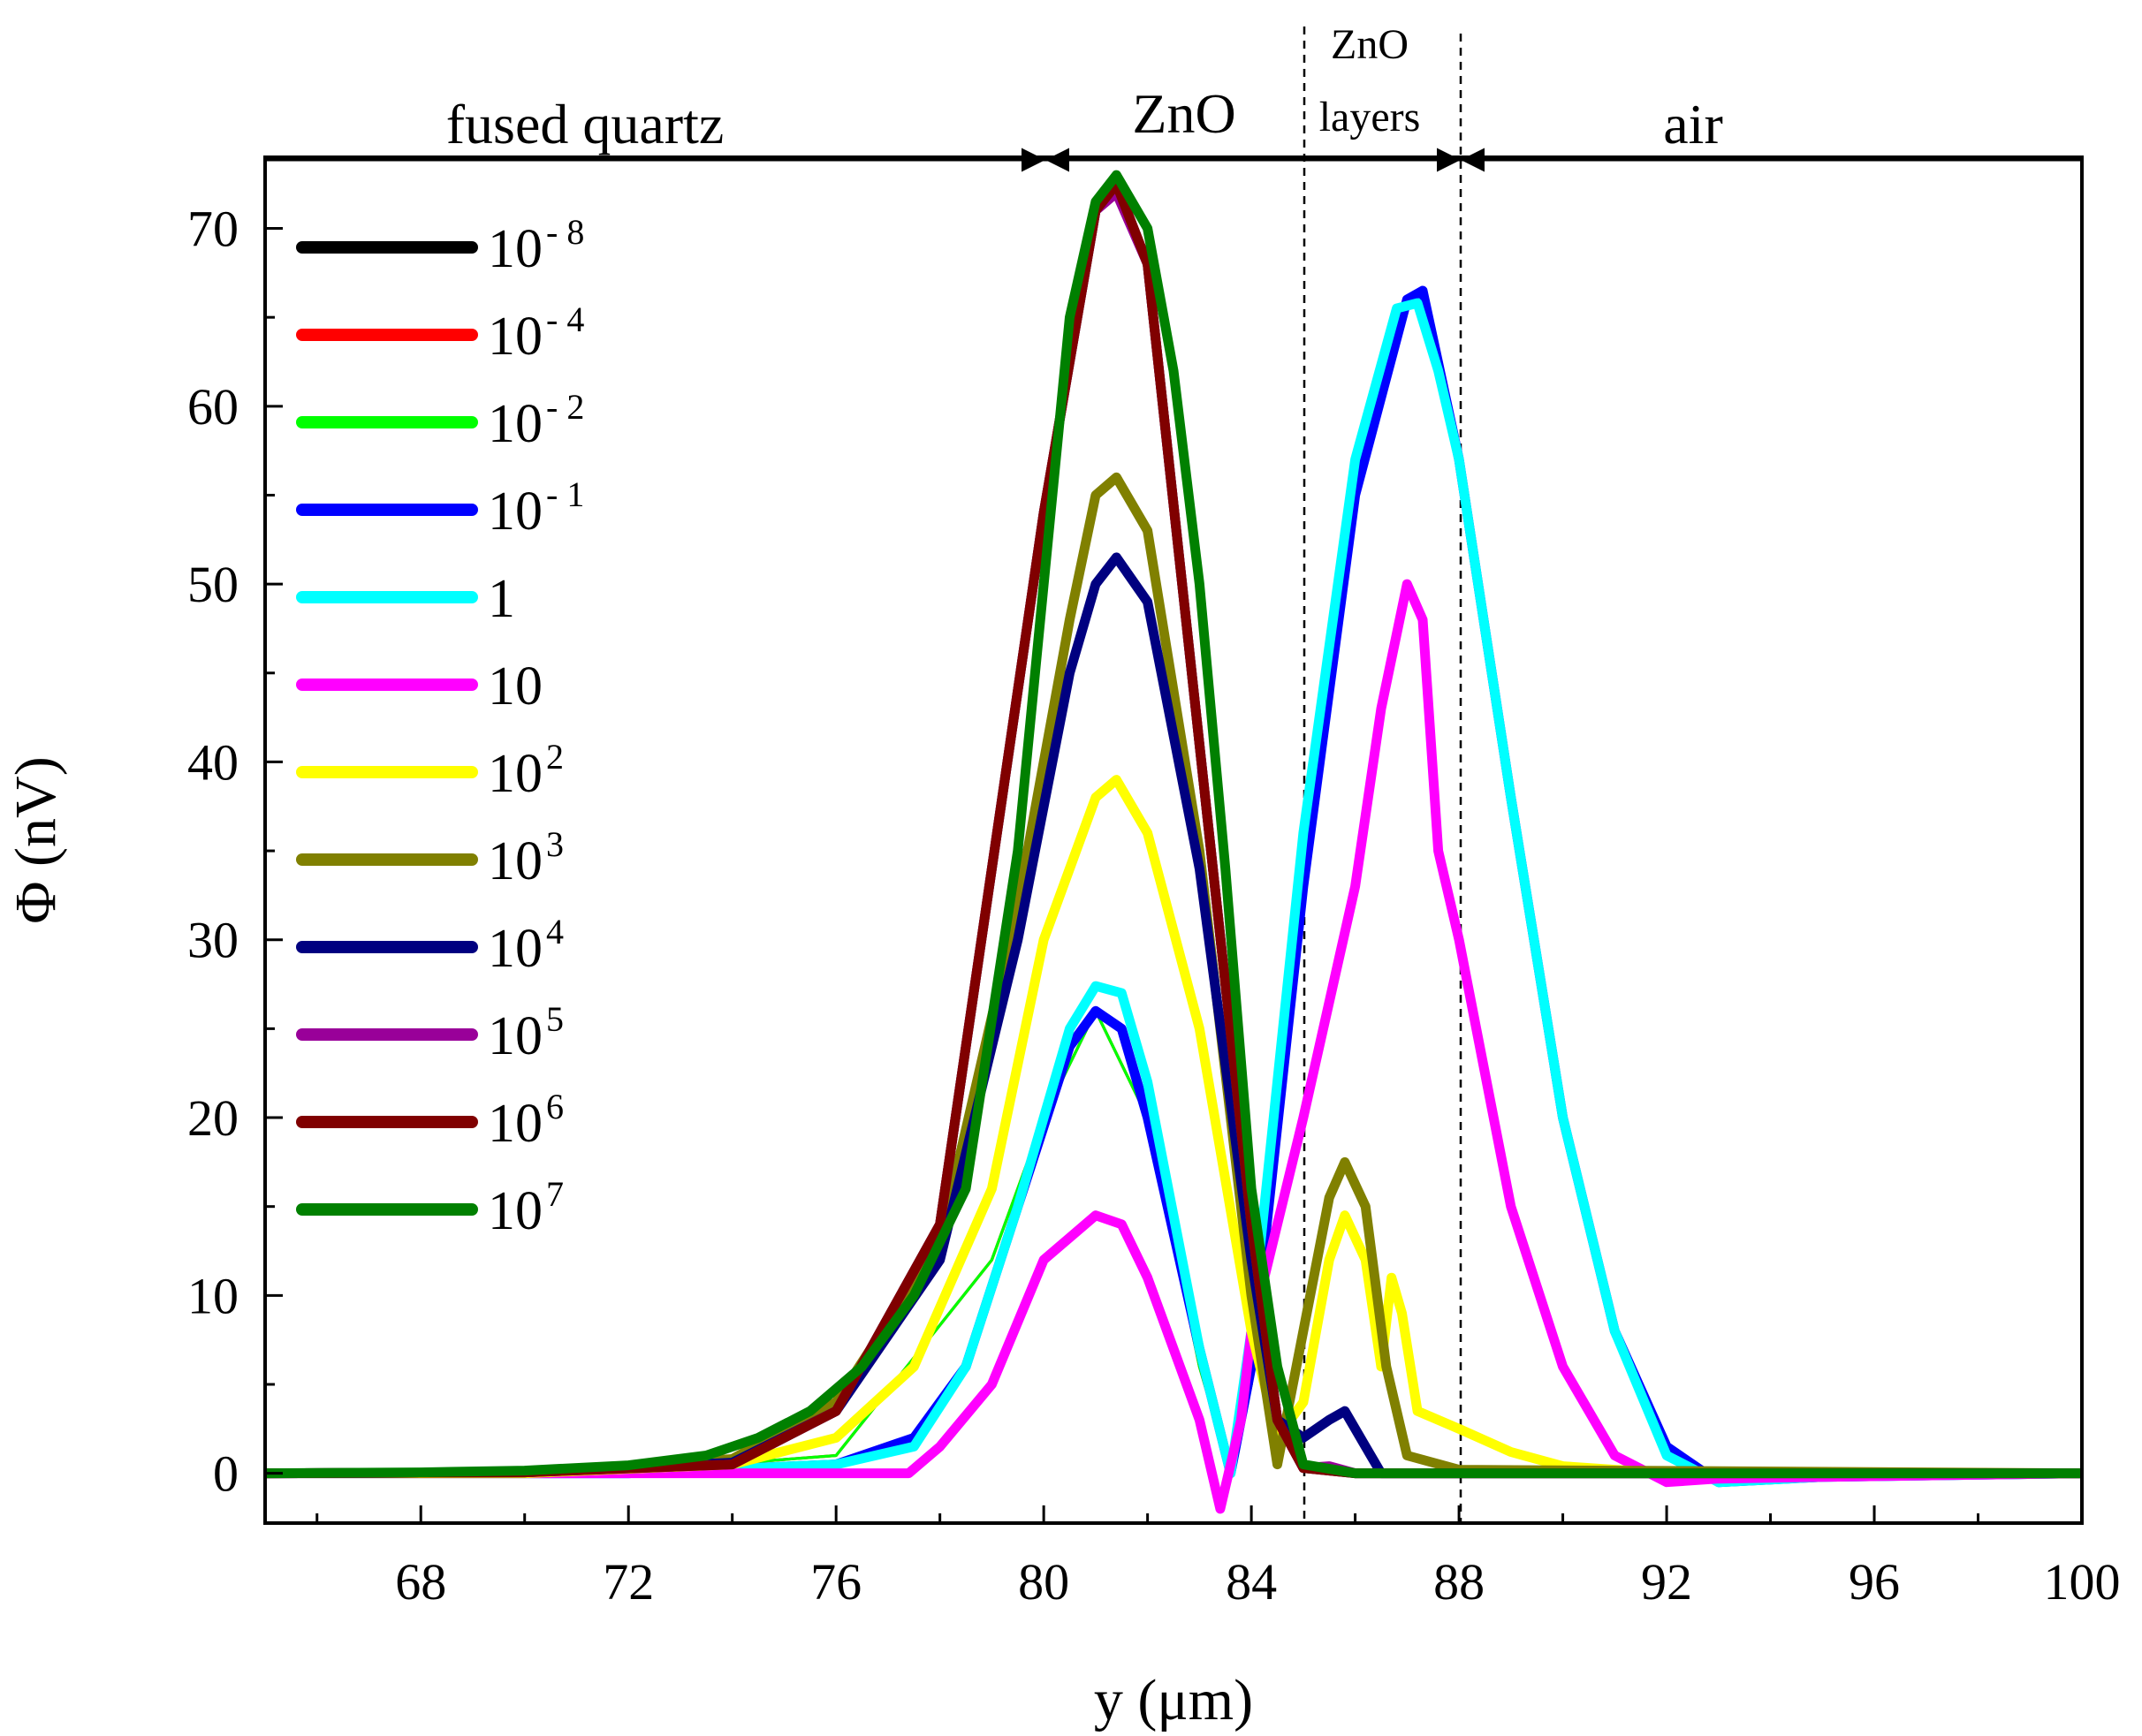 This screenshot has width=2142, height=1736. What do you see at coordinates (1183, 114) in the screenshot?
I see `region-label-zno: ZnO` at bounding box center [1183, 114].